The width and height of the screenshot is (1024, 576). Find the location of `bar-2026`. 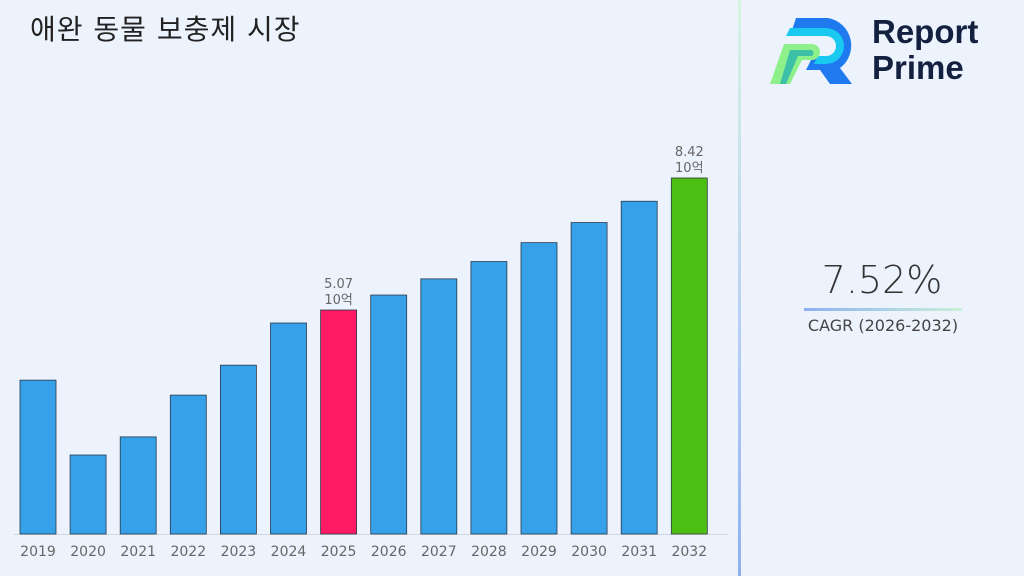

bar-2026 is located at coordinates (389, 414).